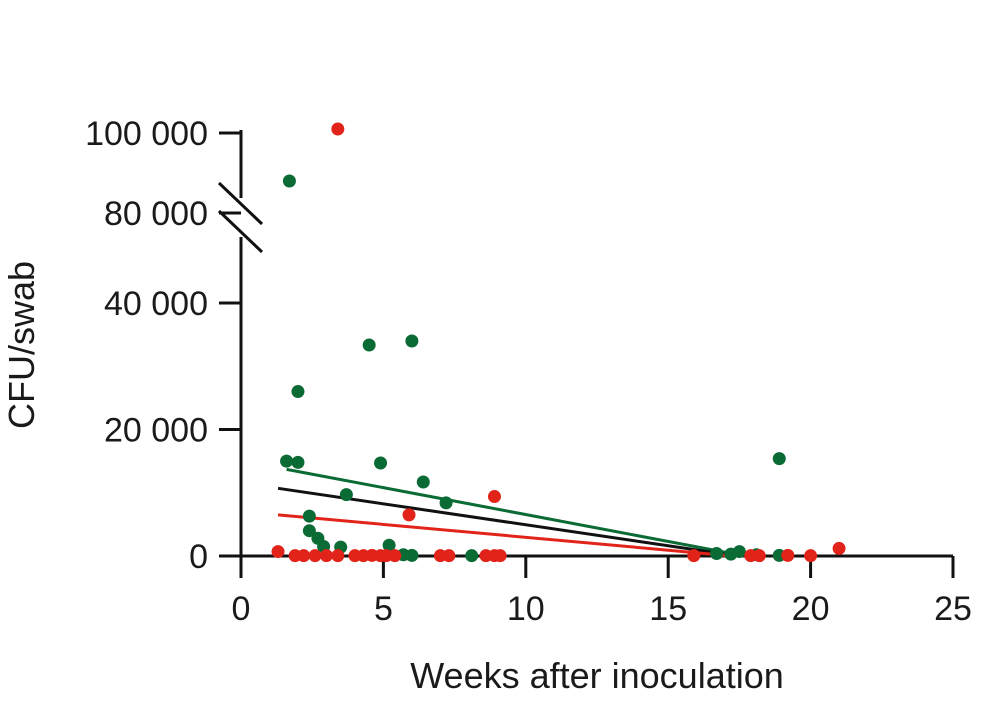  Describe the element at coordinates (156, 214) in the screenshot. I see `y-tick-label: 80 000` at that location.